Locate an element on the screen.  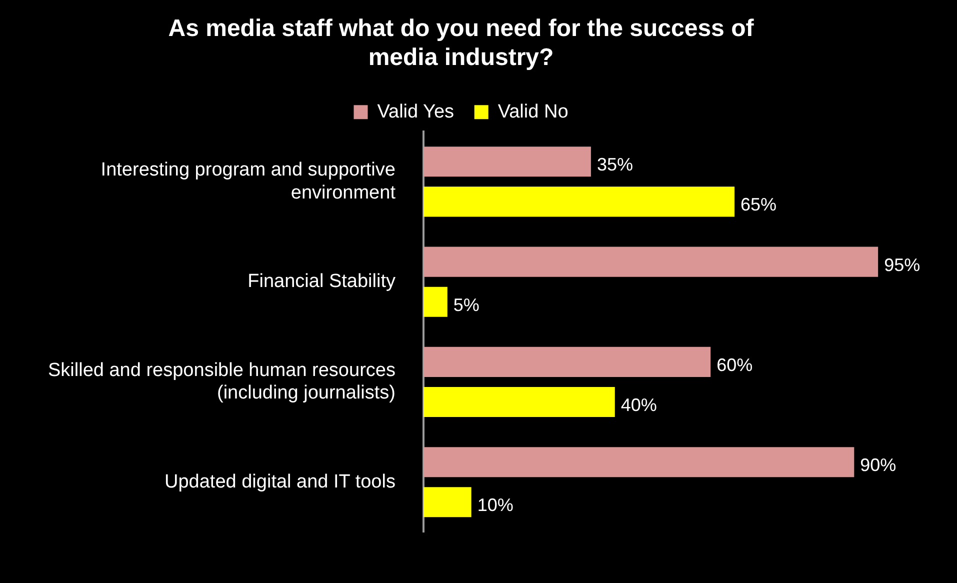
data-label: 10% is located at coordinates (495, 505).